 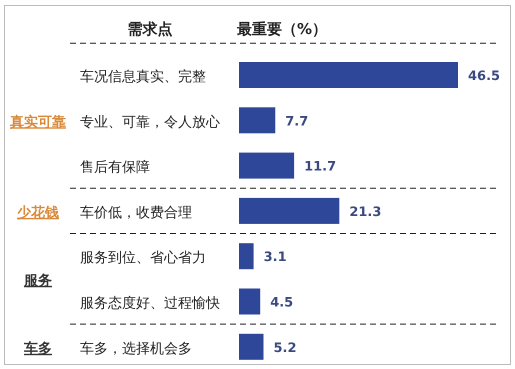 What do you see at coordinates (275, 258) in the screenshot?
I see `data-label: 3.1` at bounding box center [275, 258].